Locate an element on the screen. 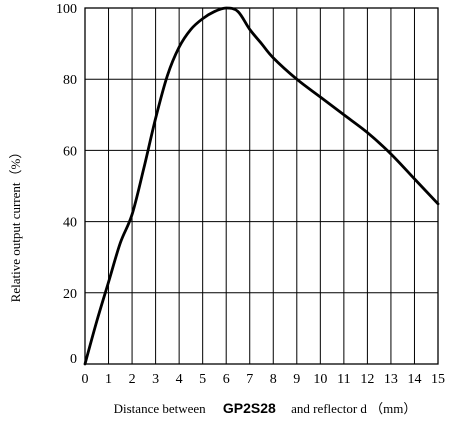 The height and width of the screenshot is (421, 449). x-tick-labels: 0 1 2 3 4 5 6 7 8 9 10 11 12 13 14 15 is located at coordinates (264, 379).